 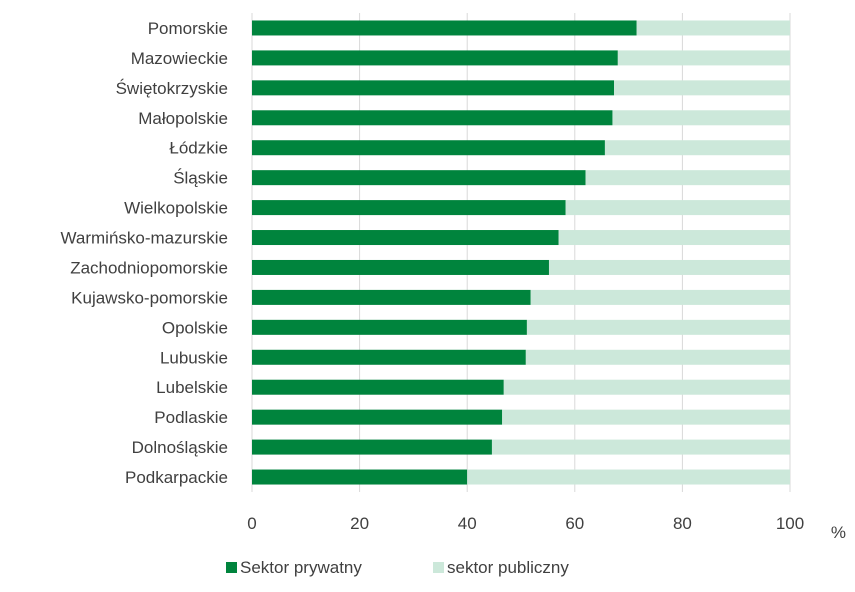 I want to click on category-label: Dolnośląskie, so click(x=180, y=447).